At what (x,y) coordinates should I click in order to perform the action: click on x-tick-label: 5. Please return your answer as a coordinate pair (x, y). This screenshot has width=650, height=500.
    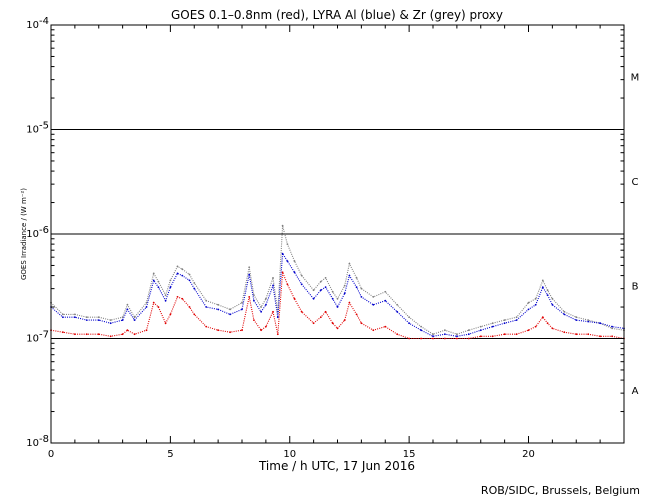
    Looking at the image, I should click on (170, 454).